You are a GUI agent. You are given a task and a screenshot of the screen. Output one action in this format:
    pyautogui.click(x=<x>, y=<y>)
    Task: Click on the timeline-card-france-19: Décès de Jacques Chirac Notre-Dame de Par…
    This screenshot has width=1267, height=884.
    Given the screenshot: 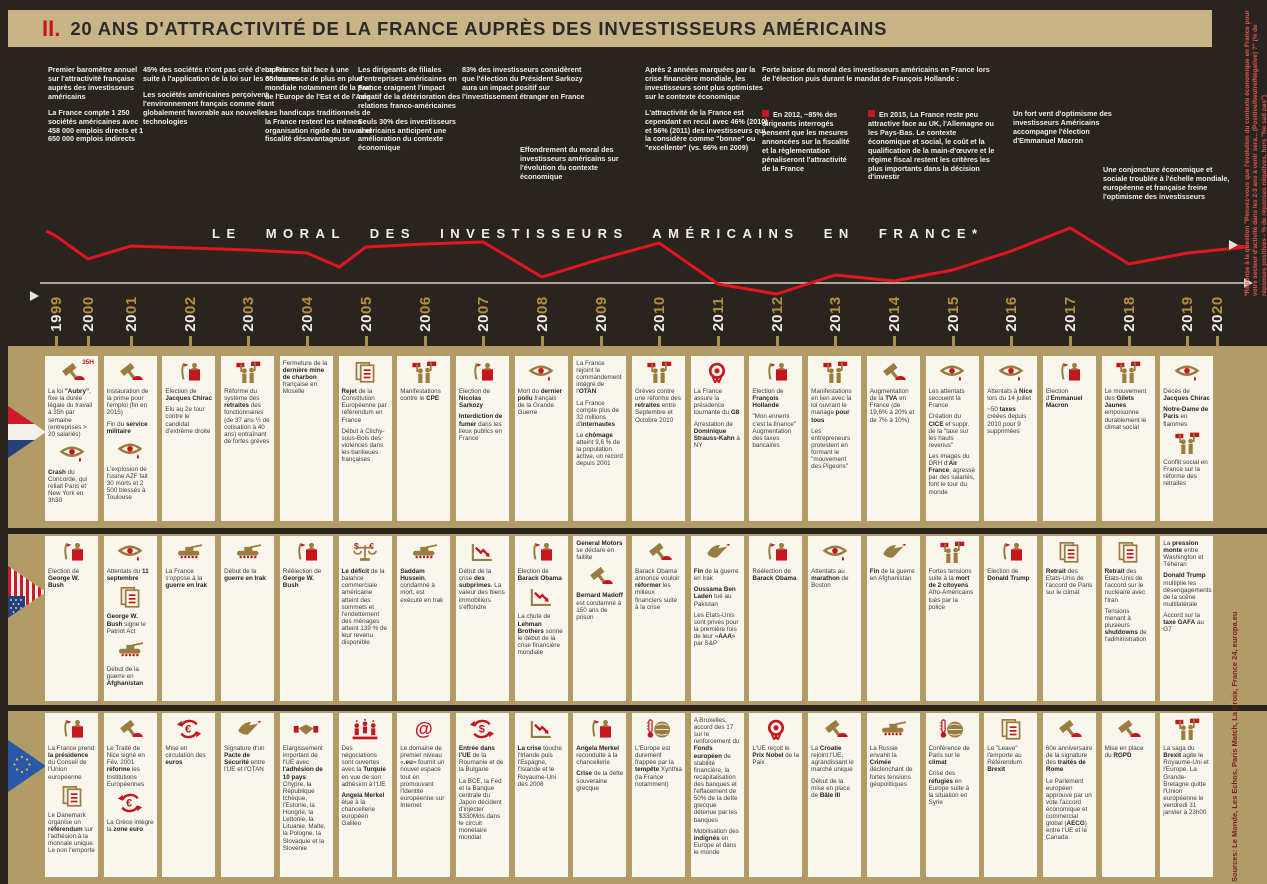 What is the action you would take?
    pyautogui.click(x=1187, y=438)
    